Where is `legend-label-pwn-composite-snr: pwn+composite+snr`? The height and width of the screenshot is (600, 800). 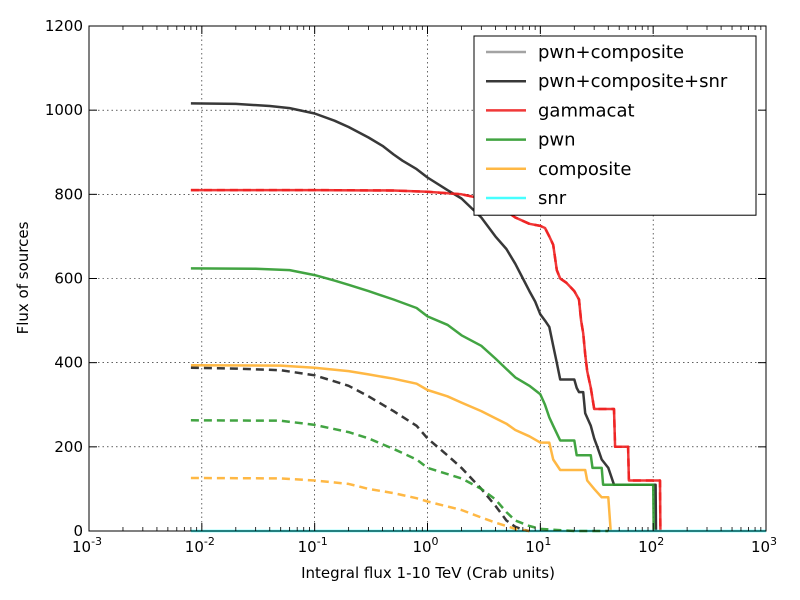 legend-label-pwn-composite-snr: pwn+composite+snr is located at coordinates (633, 81).